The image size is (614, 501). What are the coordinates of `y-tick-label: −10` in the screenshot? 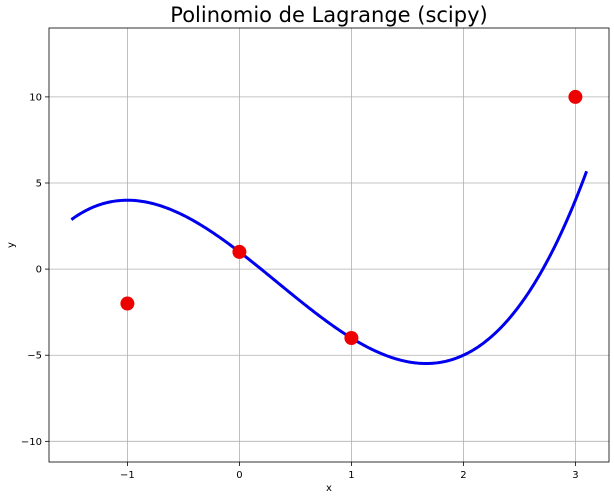 It's located at (31, 442).